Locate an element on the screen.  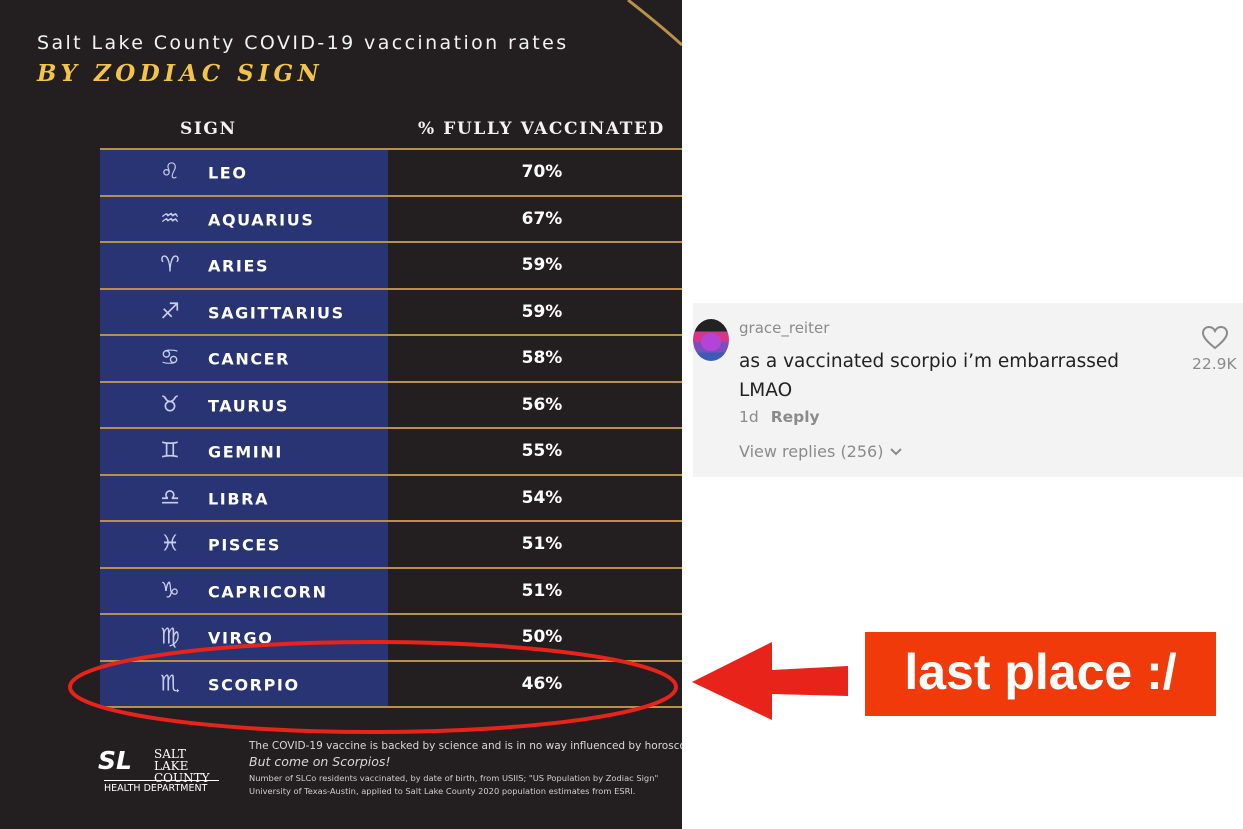
table-row-sagittarius: ♐ SAGITTARIUS 59% is located at coordinates (391, 310).